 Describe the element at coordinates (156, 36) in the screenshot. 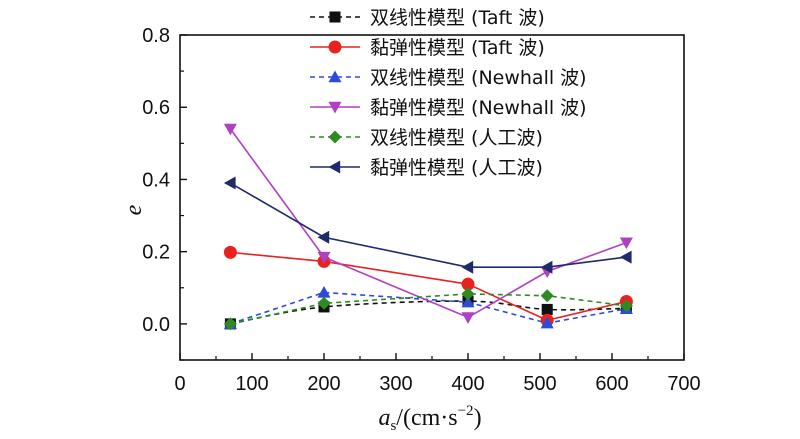

I see `y-tick-label: 0.8` at that location.